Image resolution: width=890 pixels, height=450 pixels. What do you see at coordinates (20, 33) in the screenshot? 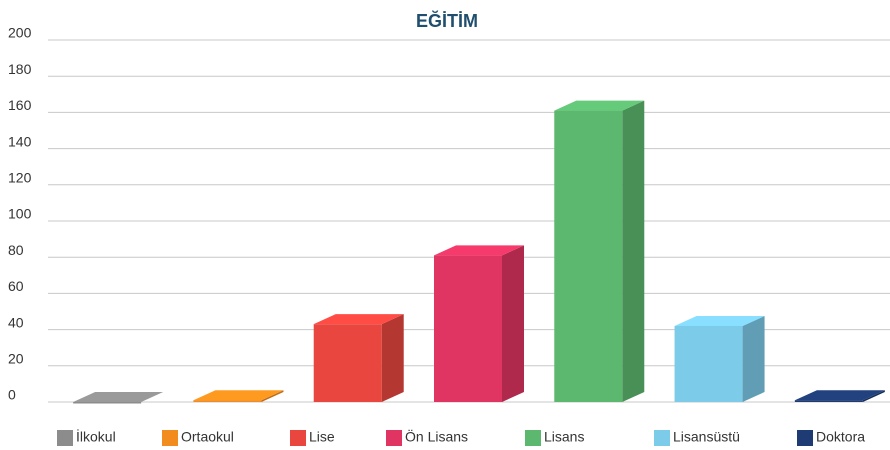
I see `y-tick-label: 200` at bounding box center [20, 33].